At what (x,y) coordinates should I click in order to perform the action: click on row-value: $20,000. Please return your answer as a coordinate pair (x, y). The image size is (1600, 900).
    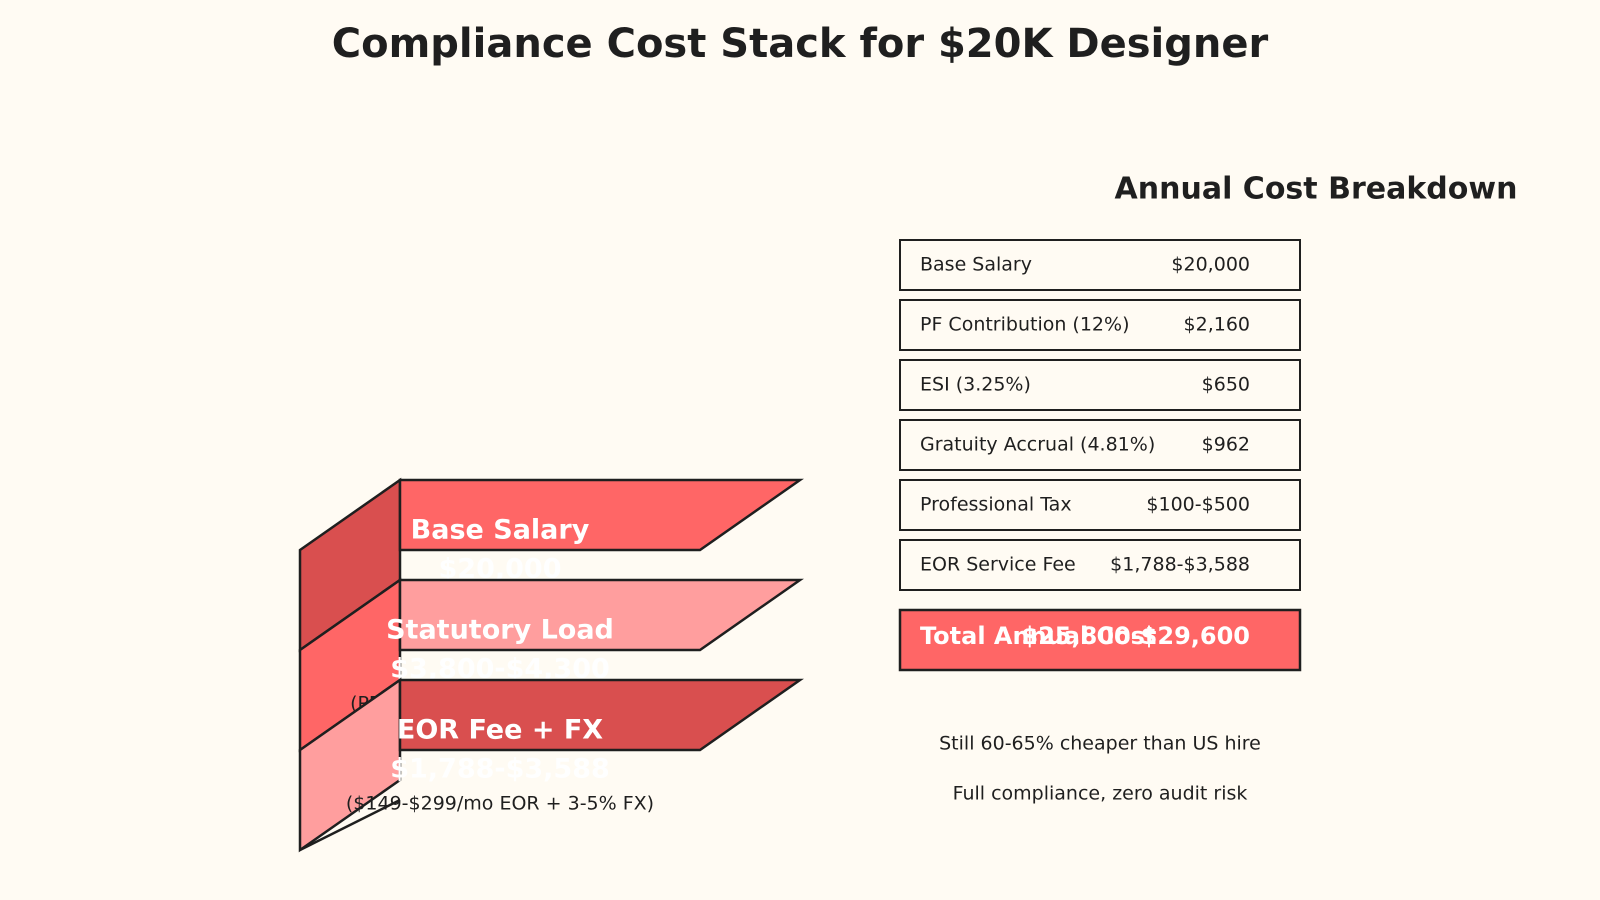
    Looking at the image, I should click on (1210, 265).